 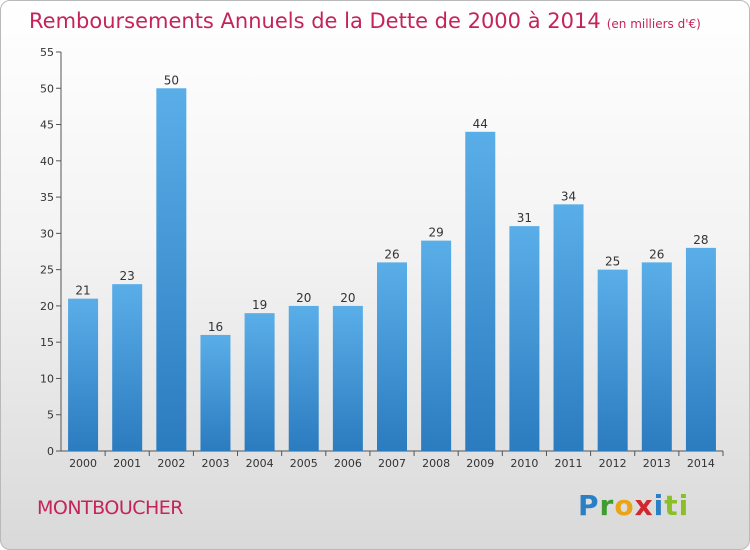 I want to click on y-tick-label: 25, so click(x=47, y=270).